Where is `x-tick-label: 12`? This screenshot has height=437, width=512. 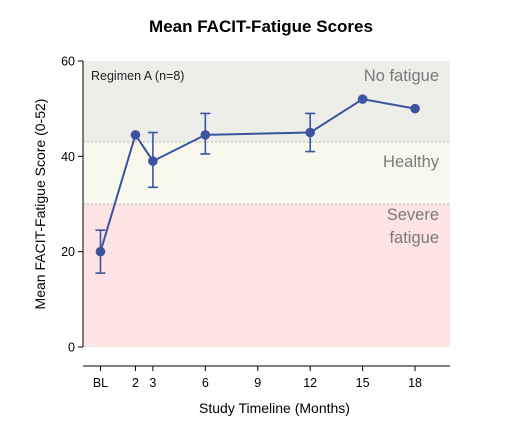
x-tick-label: 12 is located at coordinates (310, 383).